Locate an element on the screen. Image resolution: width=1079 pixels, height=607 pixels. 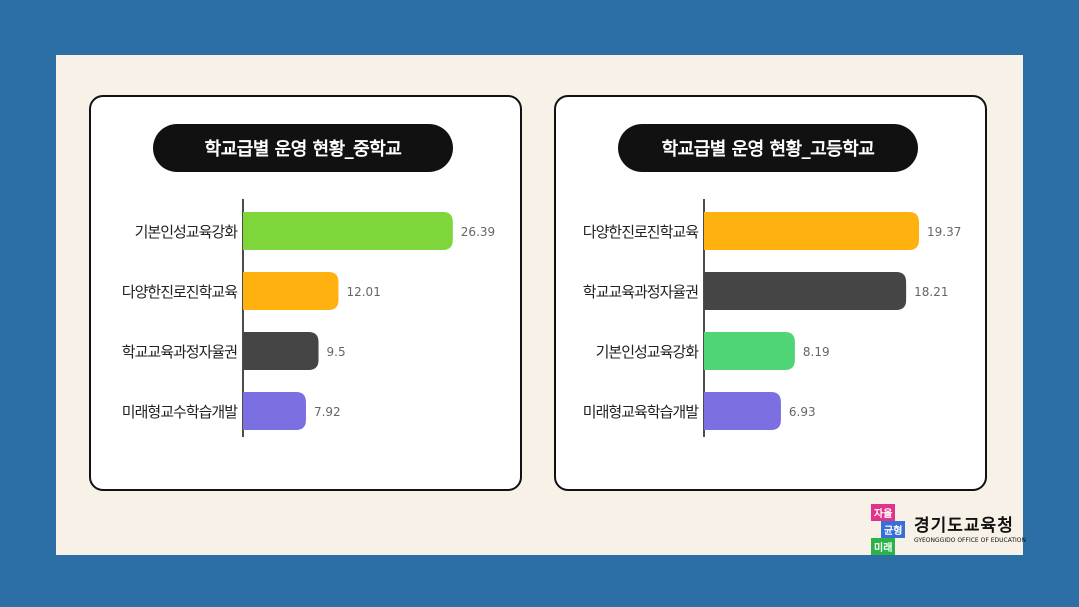
value-label: 9.5 is located at coordinates (336, 352).